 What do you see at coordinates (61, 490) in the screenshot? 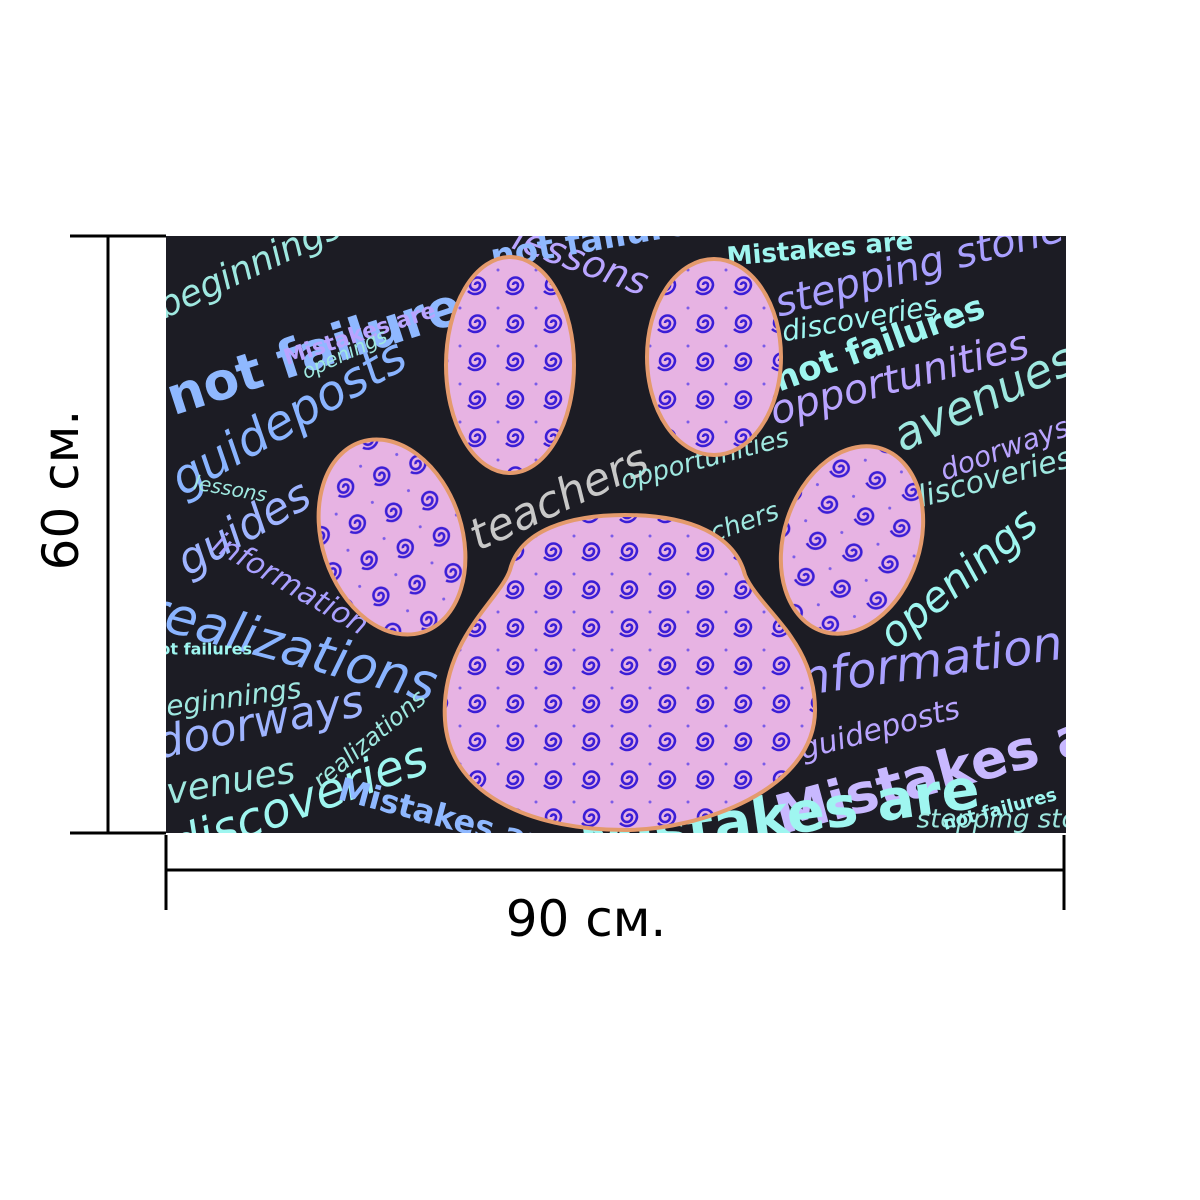
I see `height-label: 60 см.` at bounding box center [61, 490].